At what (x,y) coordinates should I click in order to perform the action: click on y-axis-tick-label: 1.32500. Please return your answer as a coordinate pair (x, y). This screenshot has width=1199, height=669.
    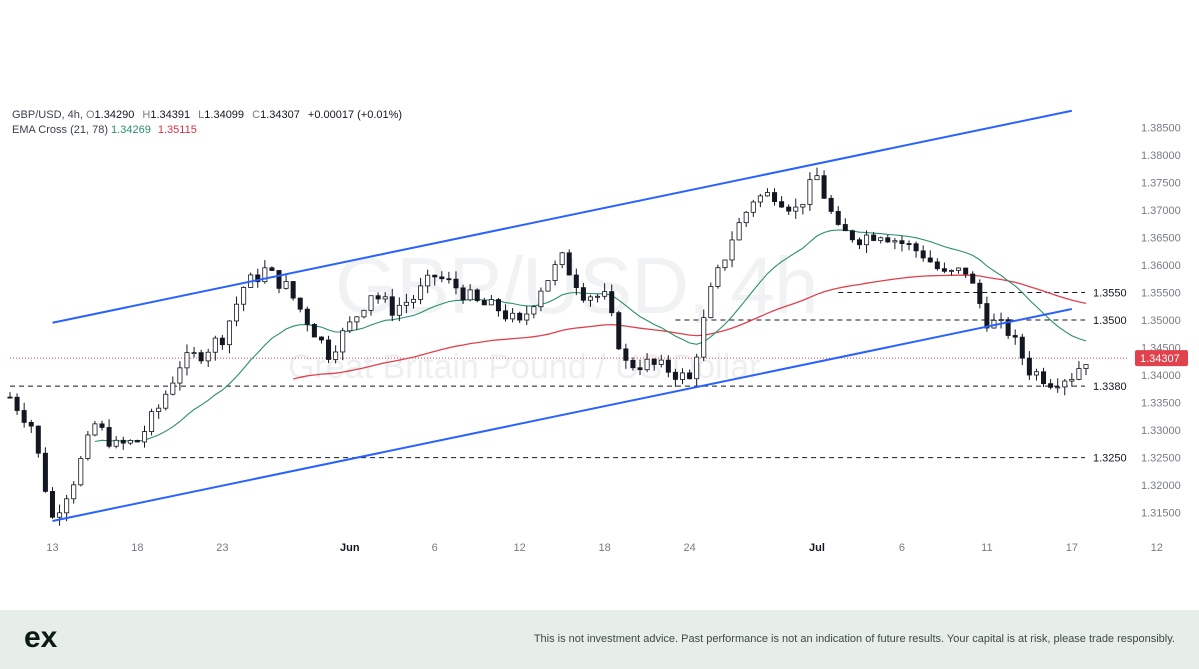
    Looking at the image, I should click on (1161, 459).